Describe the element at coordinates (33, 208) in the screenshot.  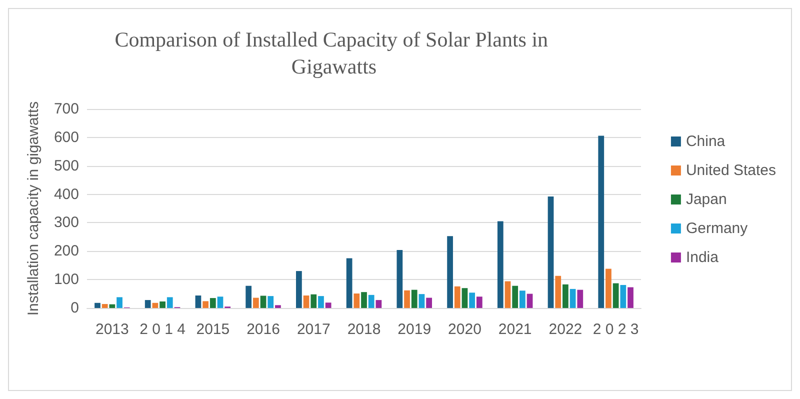
I see `y-axis-title: Installation capacity in gigawatts` at that location.